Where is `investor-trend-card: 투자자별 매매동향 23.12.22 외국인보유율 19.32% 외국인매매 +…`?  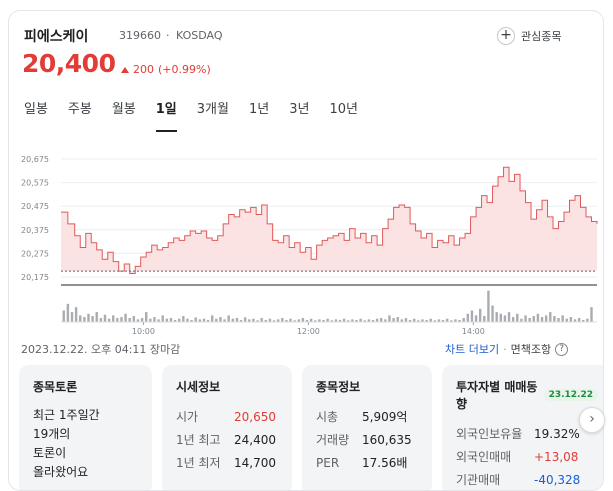
investor-trend-card: 투자자별 매매동향 23.12.22 외국인보유율 19.32% 외국인매매 +… is located at coordinates (522, 427).